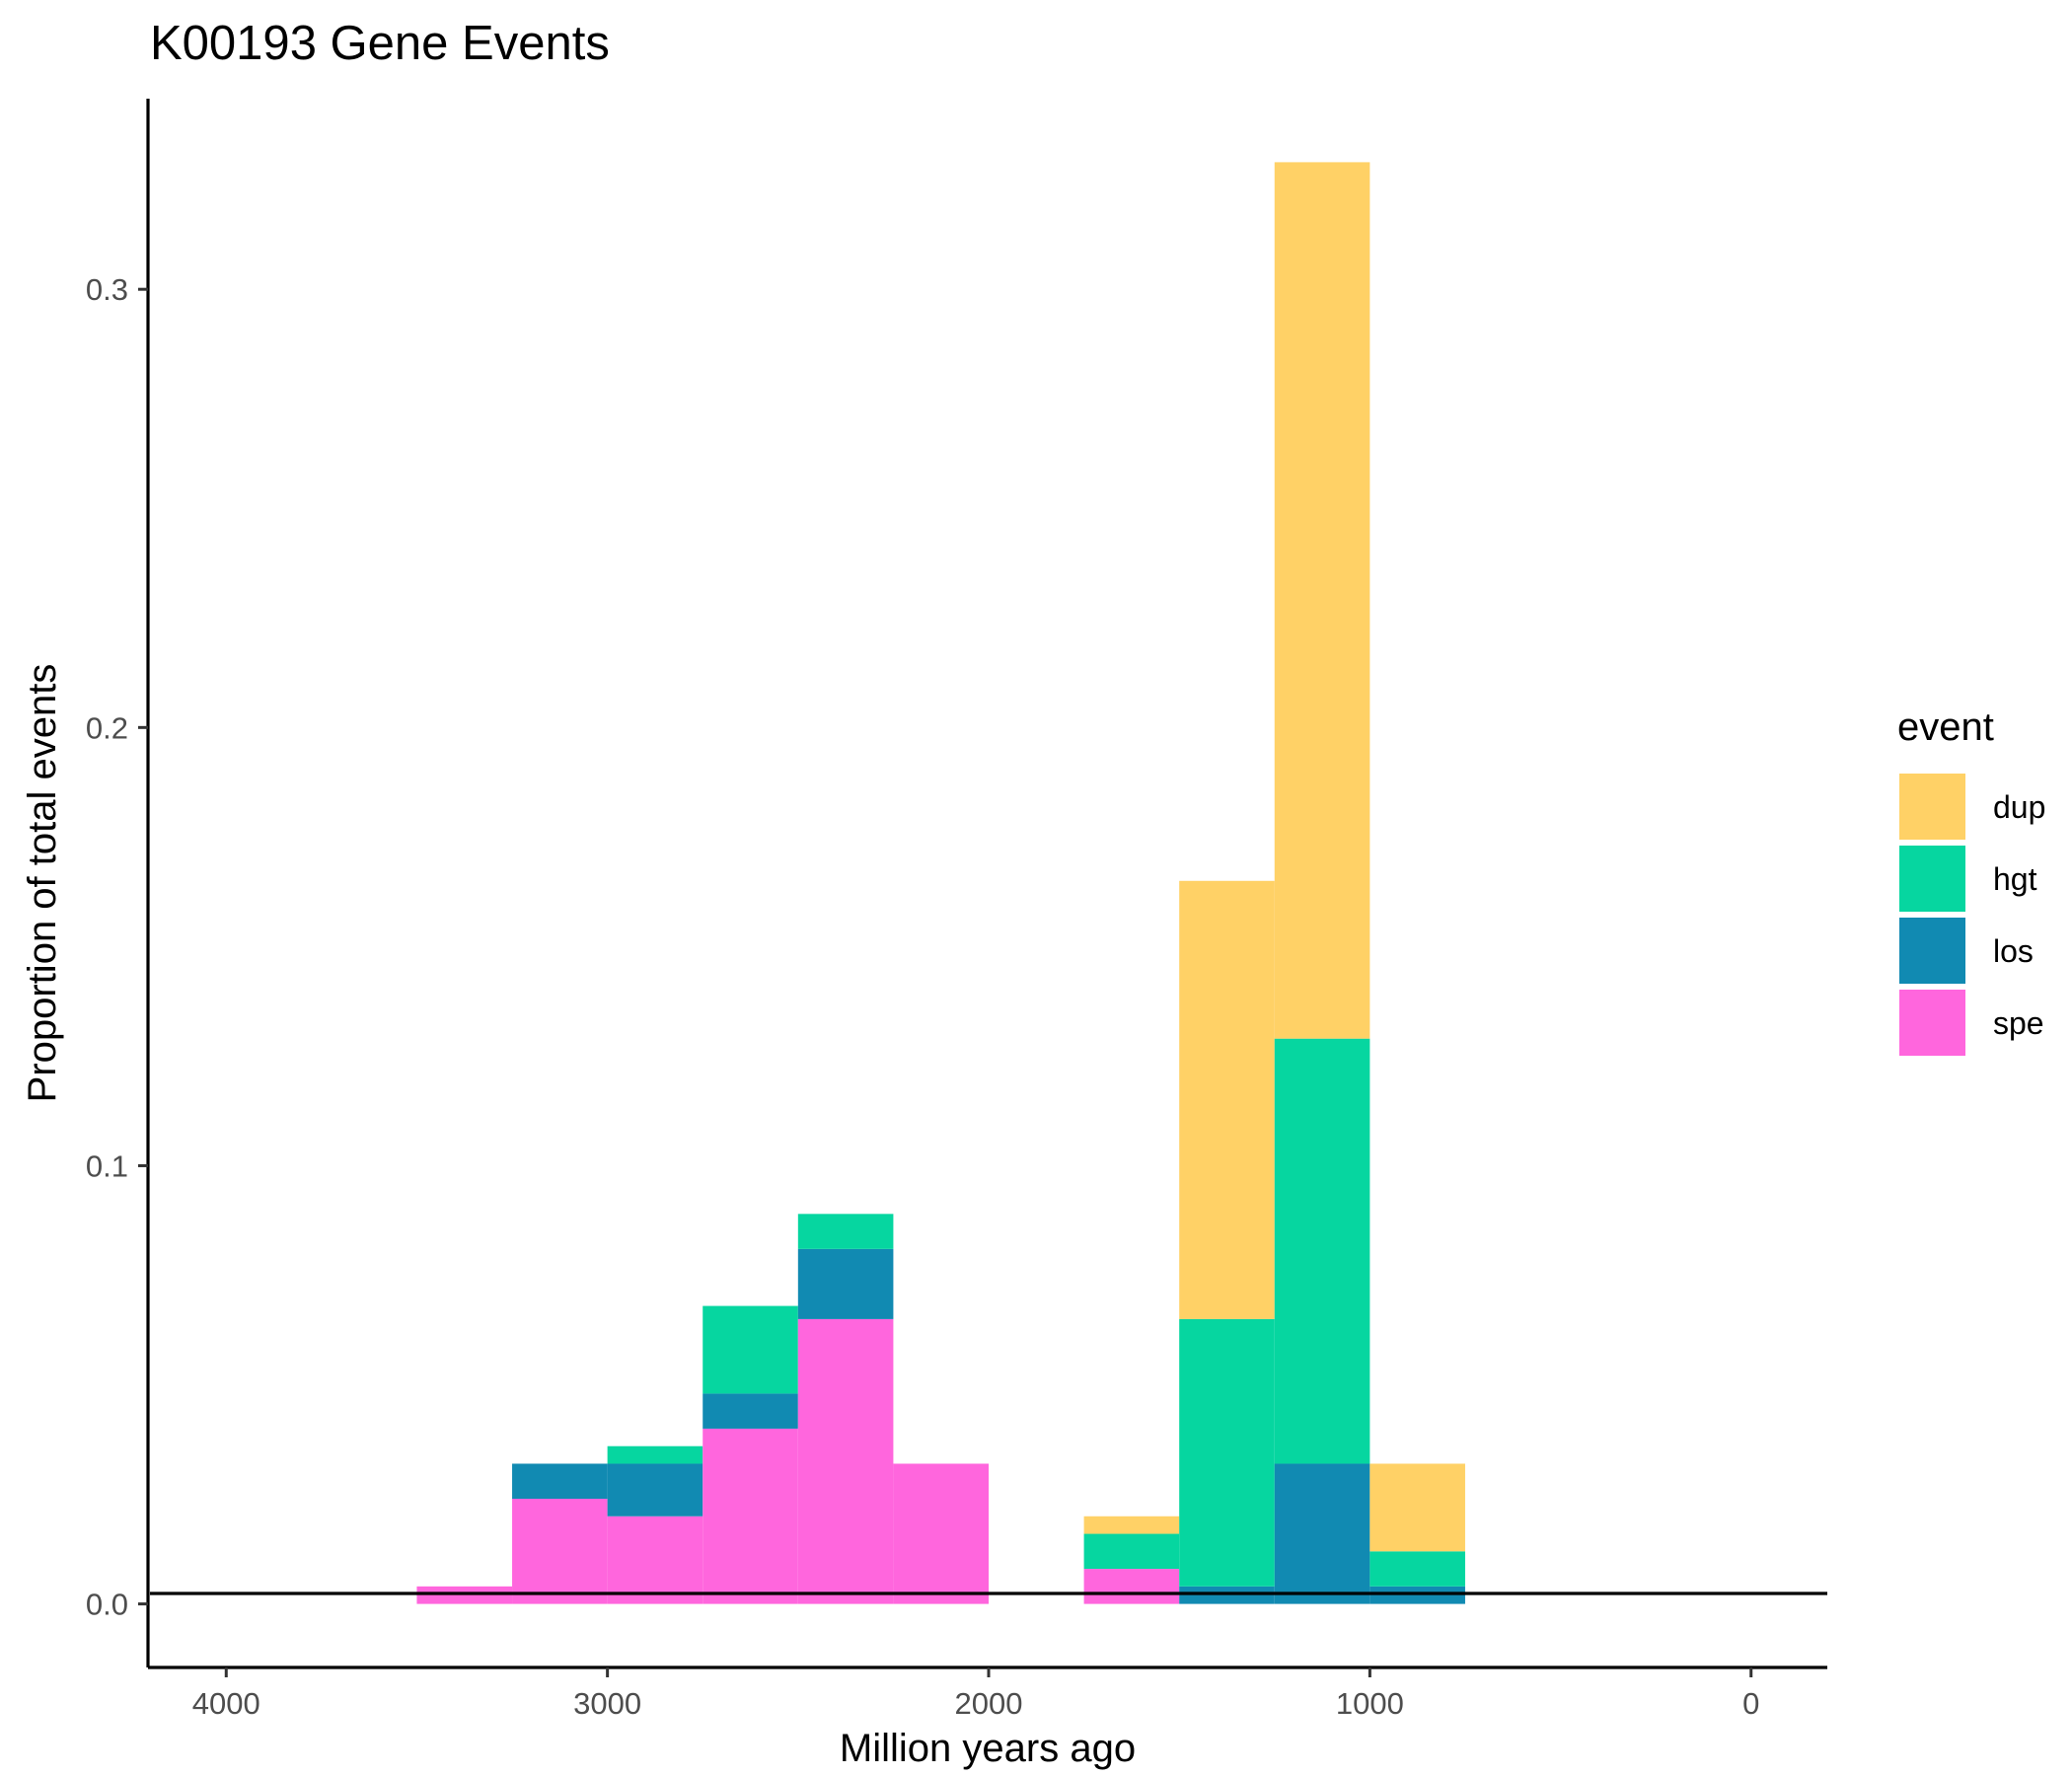  I want to click on x-axis-title: Million years ago, so click(988, 1749).